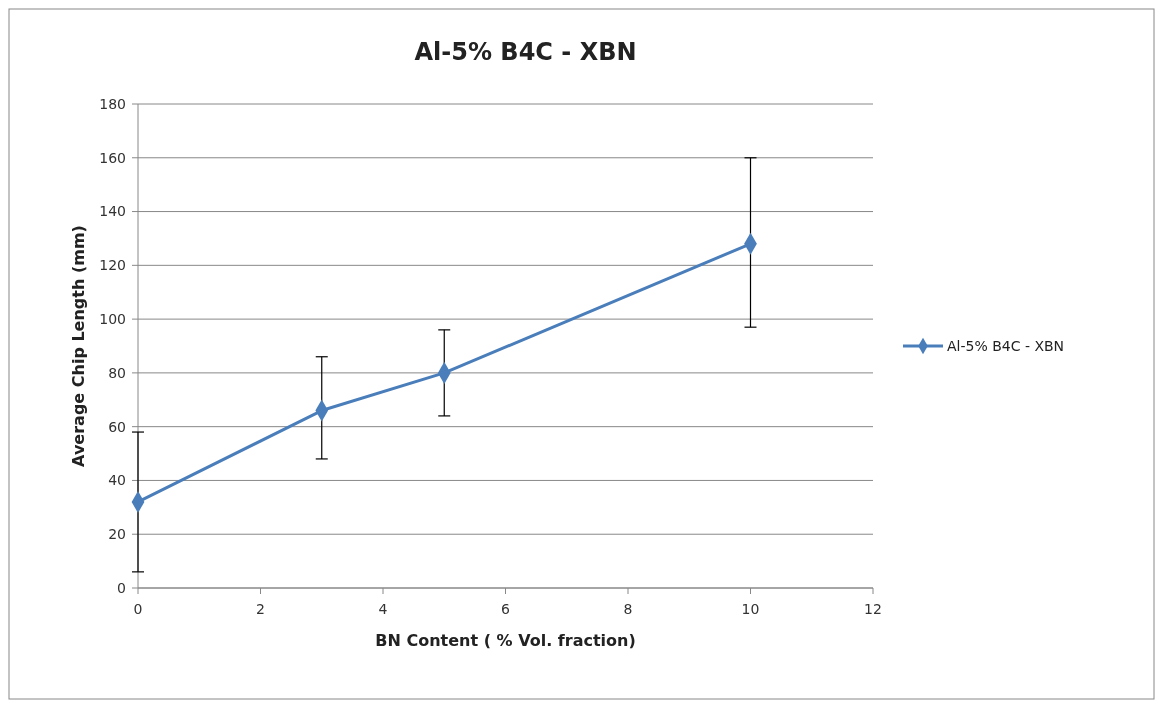 The width and height of the screenshot is (1163, 708). Describe the element at coordinates (112, 103) in the screenshot. I see `y-tick-label: 180` at that location.